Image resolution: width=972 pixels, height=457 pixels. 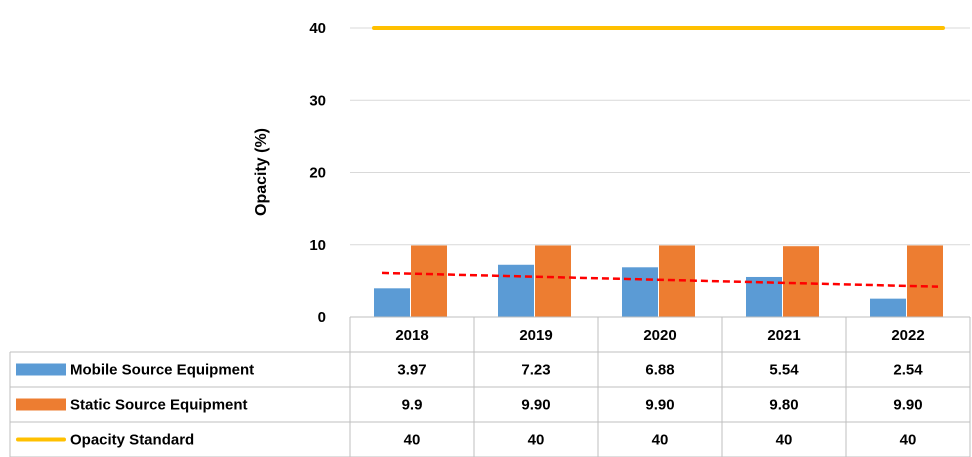 What do you see at coordinates (535, 335) in the screenshot?
I see `x-tick-label: 2019` at bounding box center [535, 335].